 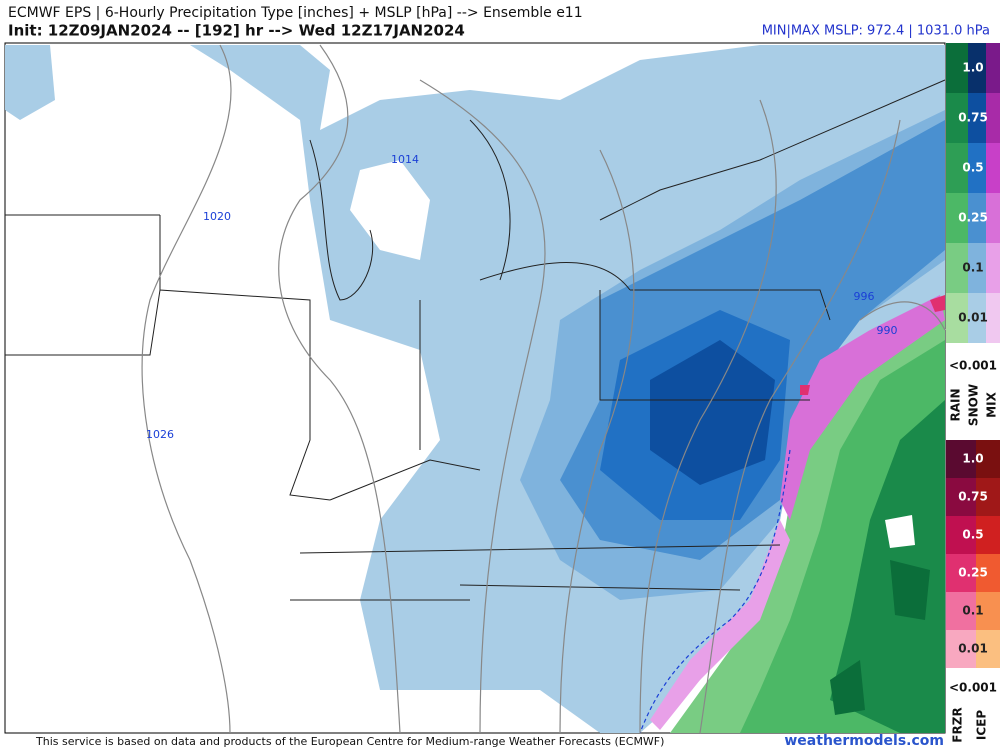 I want to click on isobar-label: 990, so click(x=887, y=330).